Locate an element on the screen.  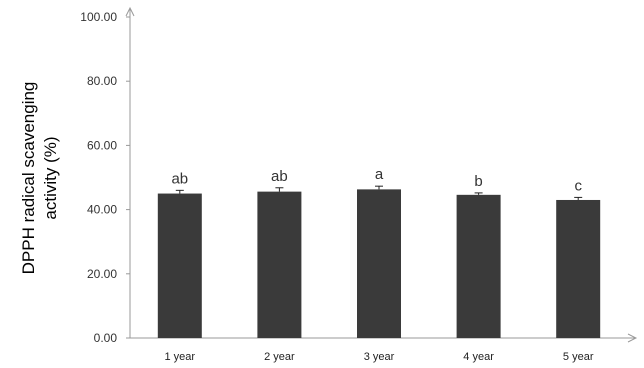
y-tick-label: 0.00 is located at coordinates (106, 338).